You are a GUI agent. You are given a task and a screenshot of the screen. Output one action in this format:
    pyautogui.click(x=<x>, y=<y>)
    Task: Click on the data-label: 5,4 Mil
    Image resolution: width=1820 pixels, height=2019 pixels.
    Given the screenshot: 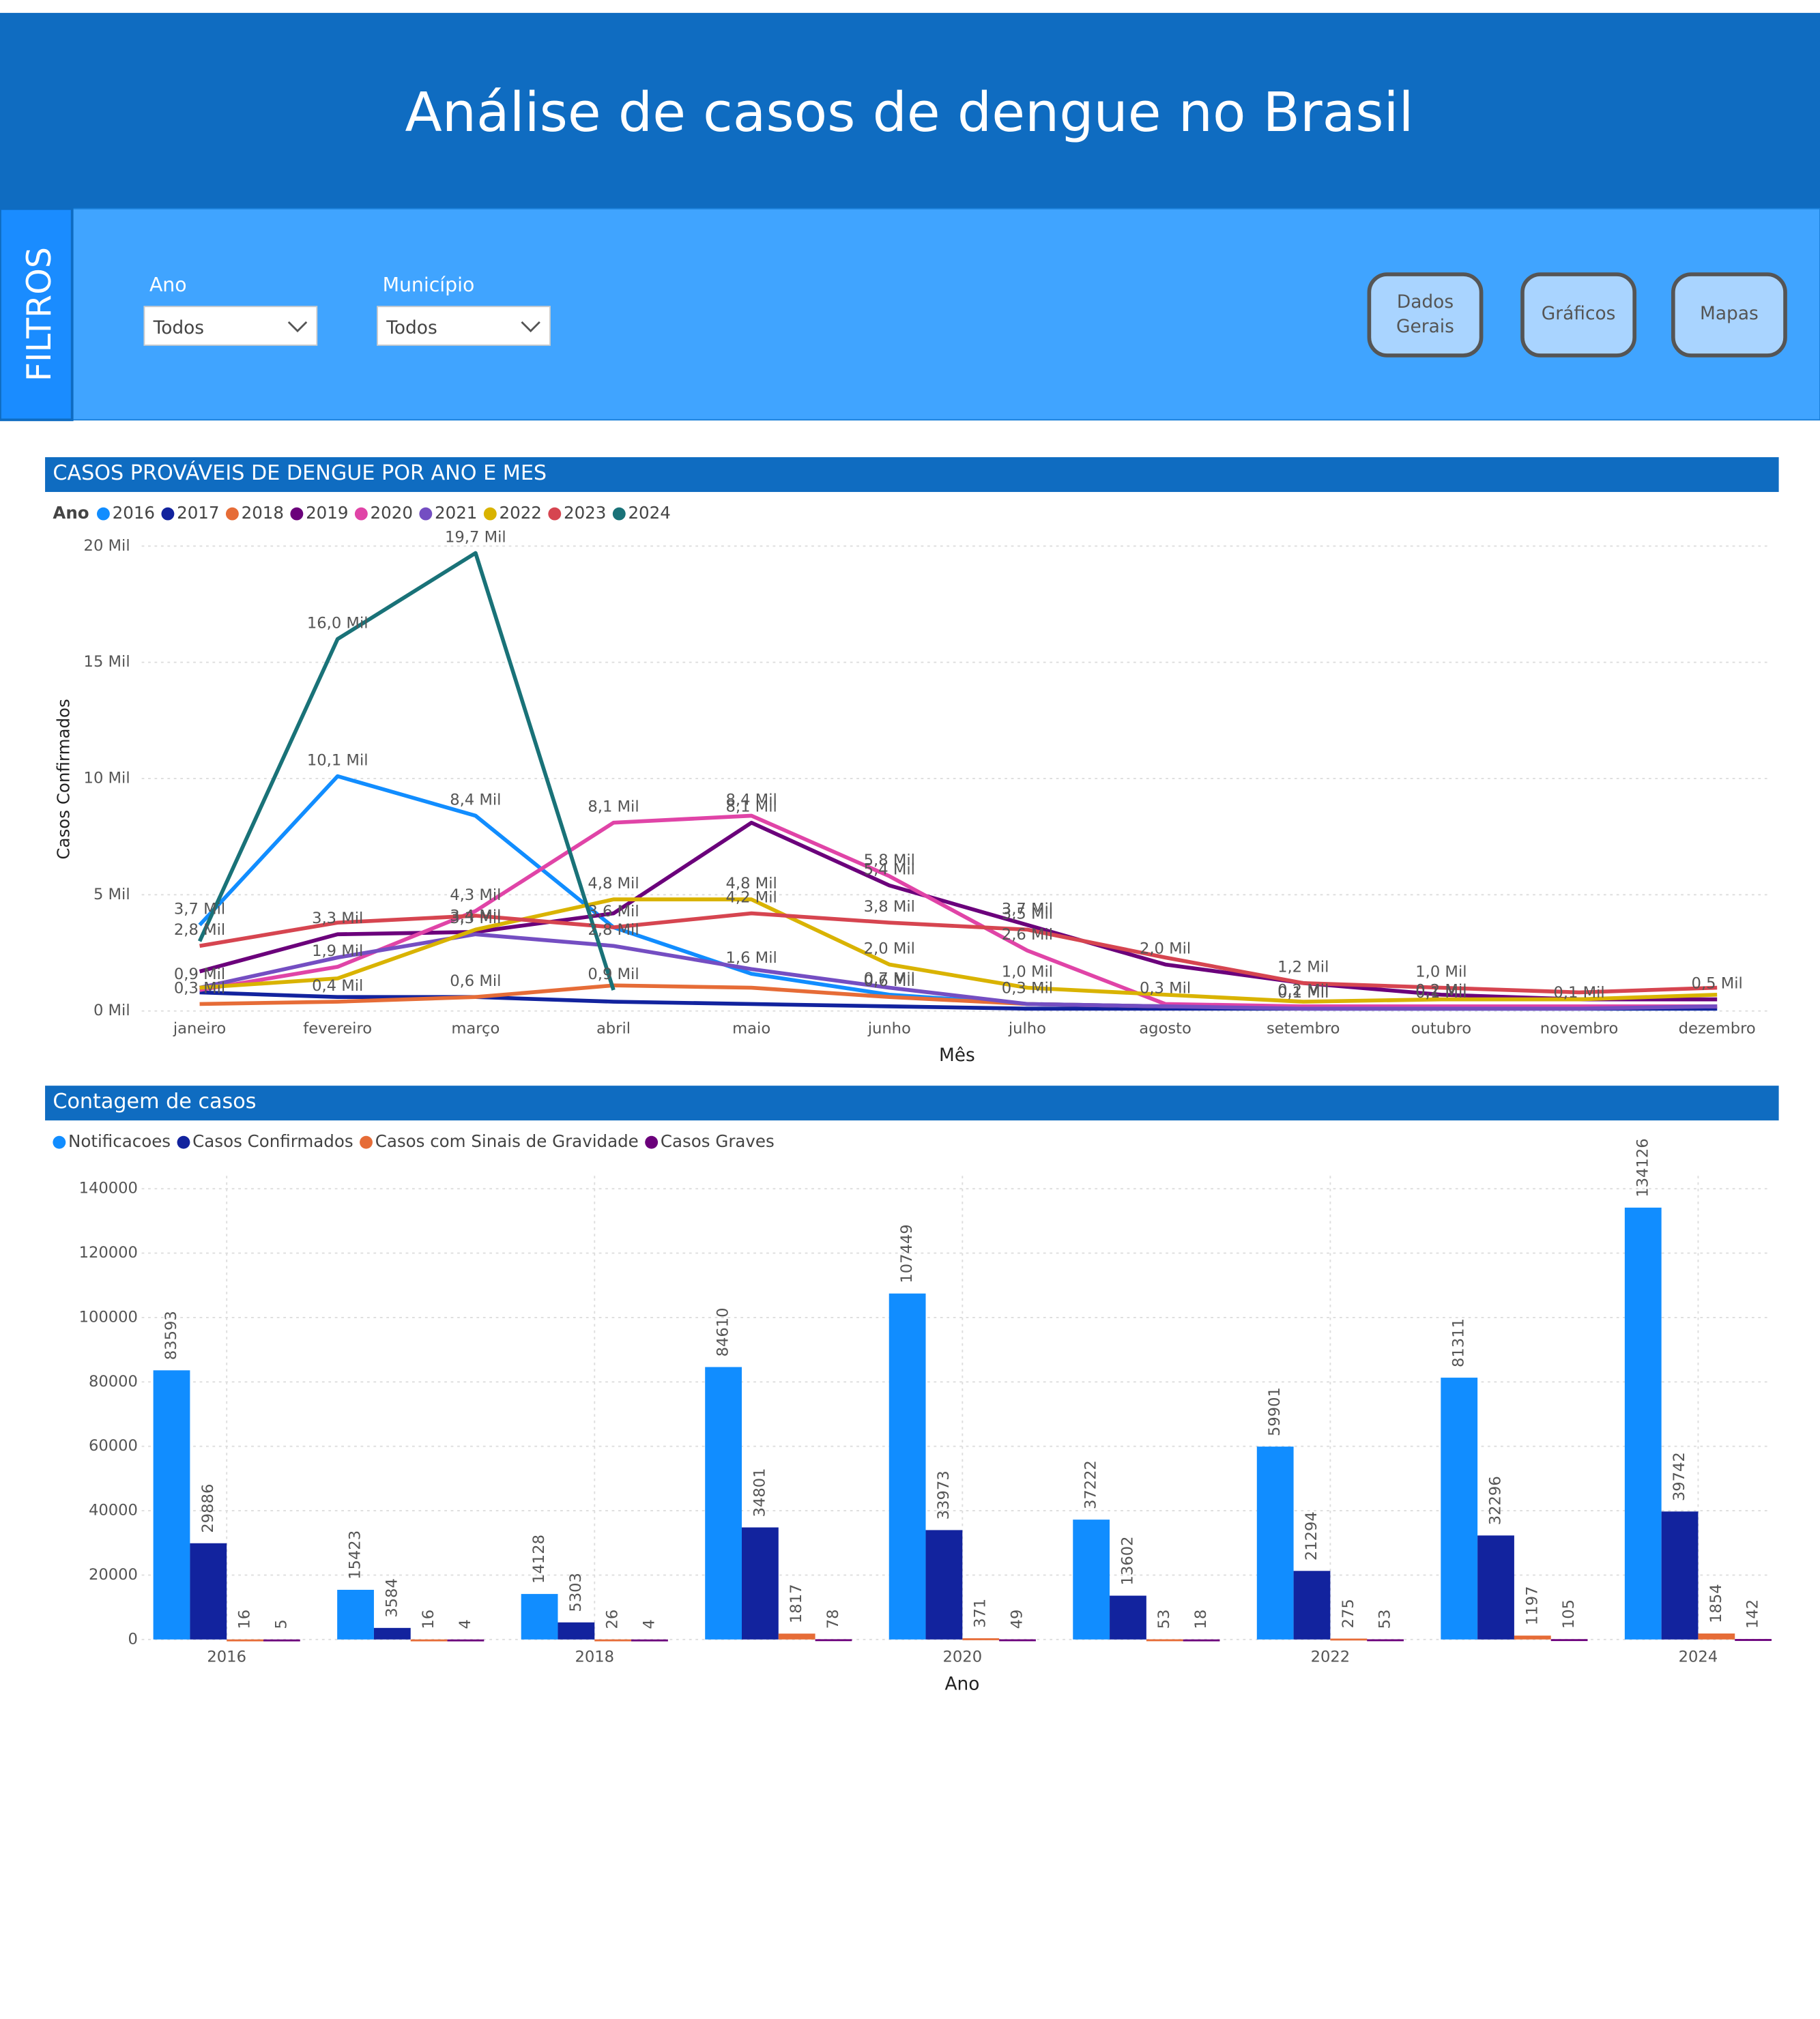 What is the action you would take?
    pyautogui.click(x=889, y=870)
    